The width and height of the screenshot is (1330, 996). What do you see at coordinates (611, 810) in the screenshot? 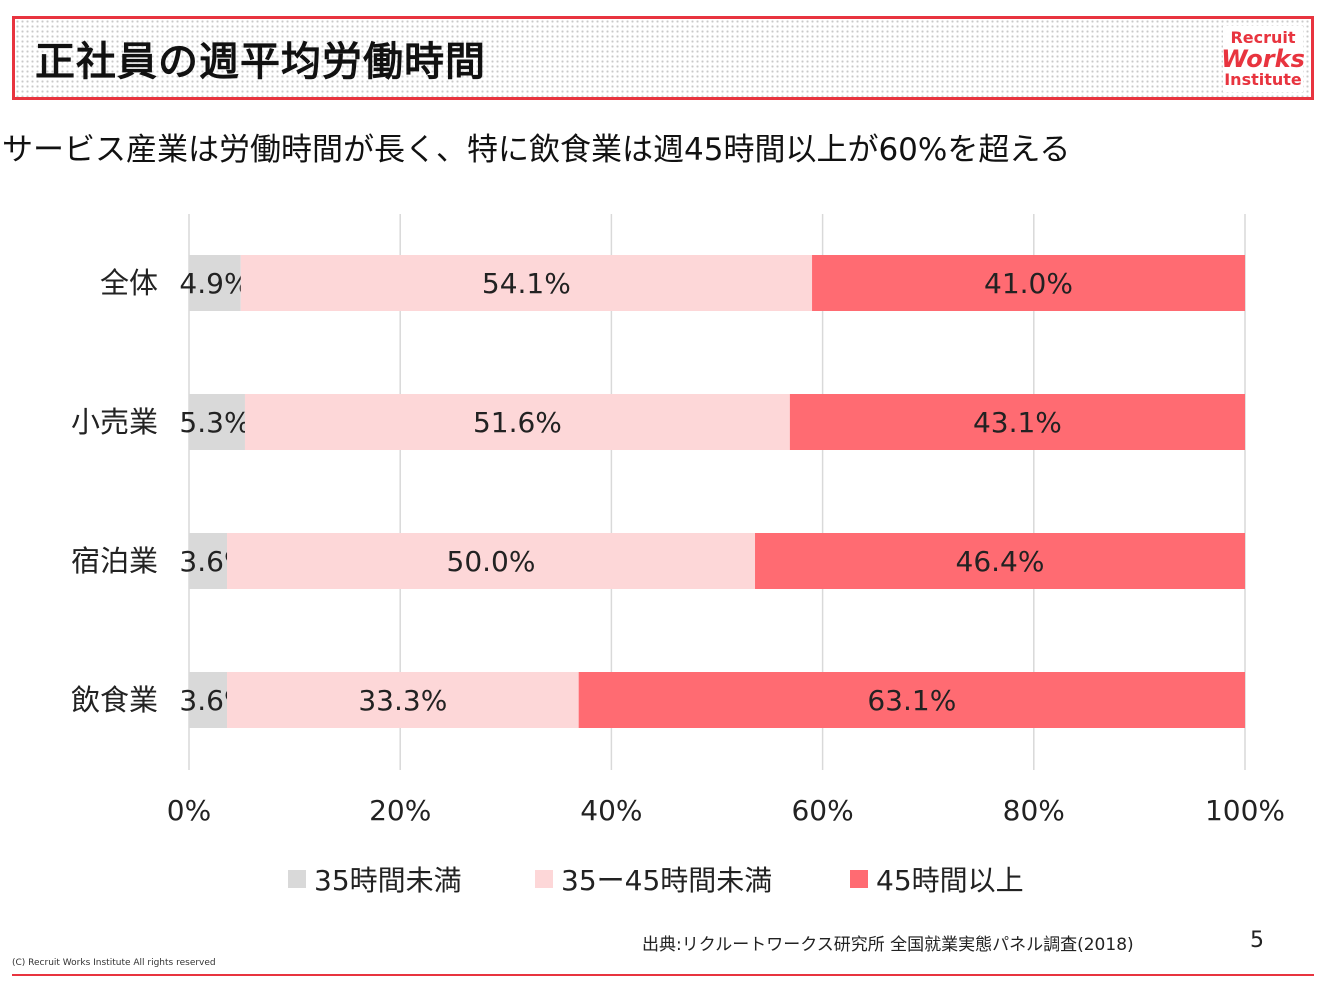
I see `x-tick-label: 40%` at bounding box center [611, 810].